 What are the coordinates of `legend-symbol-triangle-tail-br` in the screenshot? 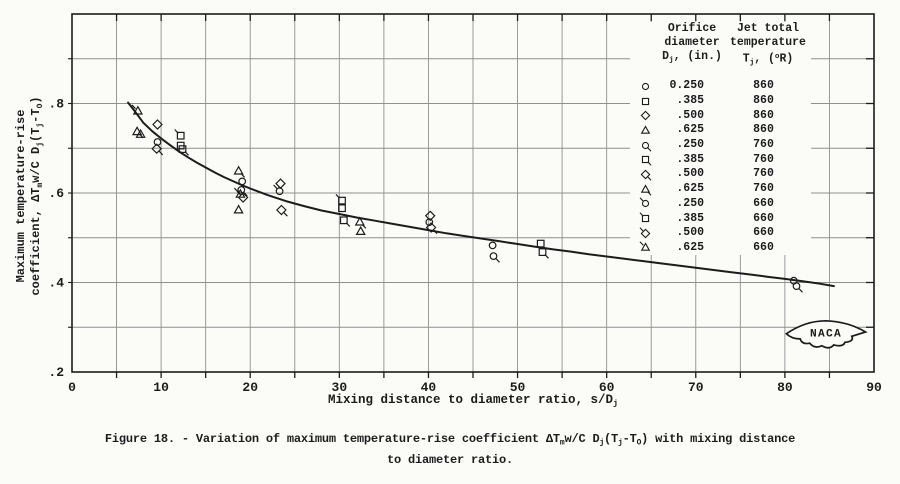 It's located at (645, 189).